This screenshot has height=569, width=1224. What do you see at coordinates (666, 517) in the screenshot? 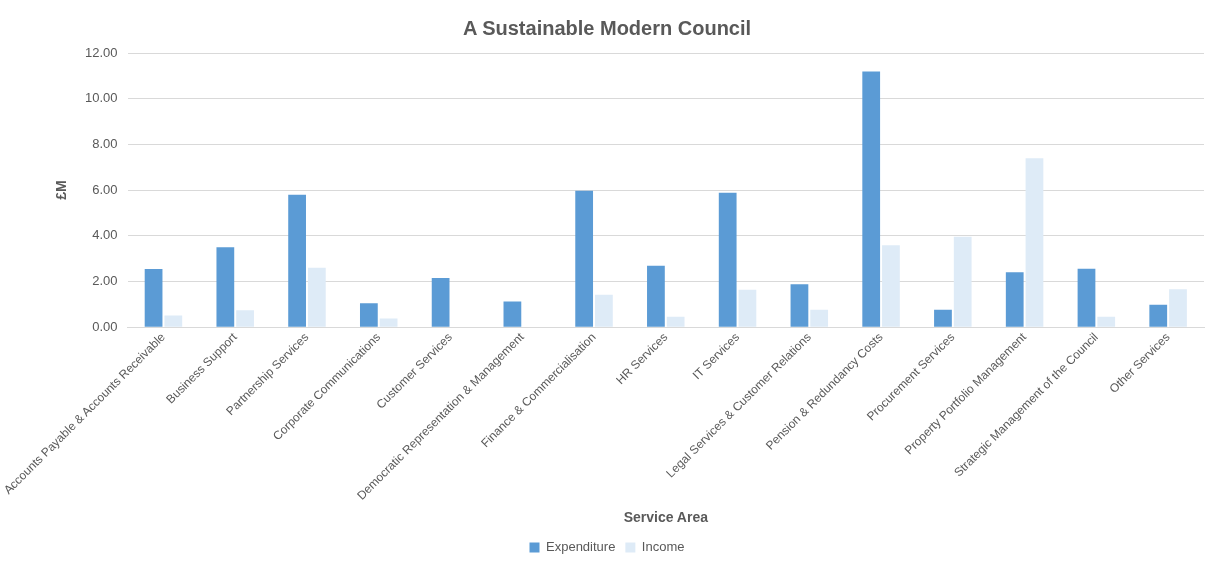
I see `x-axis-title: Service Area` at bounding box center [666, 517].